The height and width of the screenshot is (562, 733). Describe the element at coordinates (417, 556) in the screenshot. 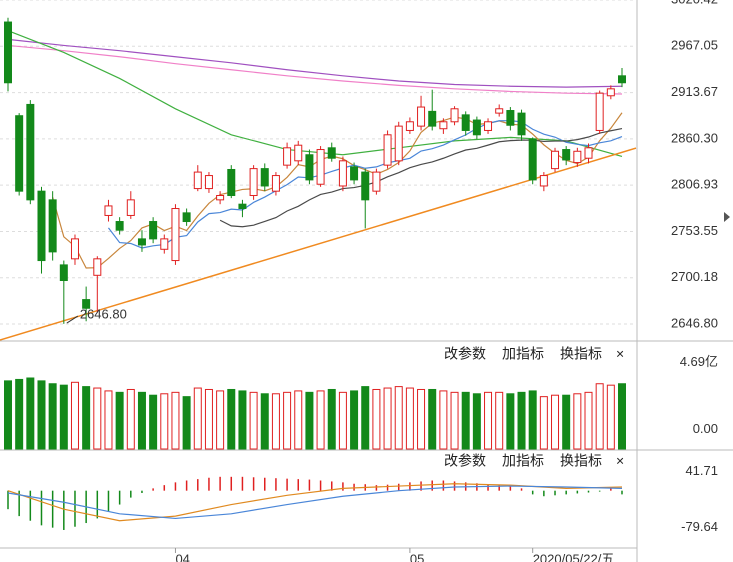

I see `date-label: 05` at that location.